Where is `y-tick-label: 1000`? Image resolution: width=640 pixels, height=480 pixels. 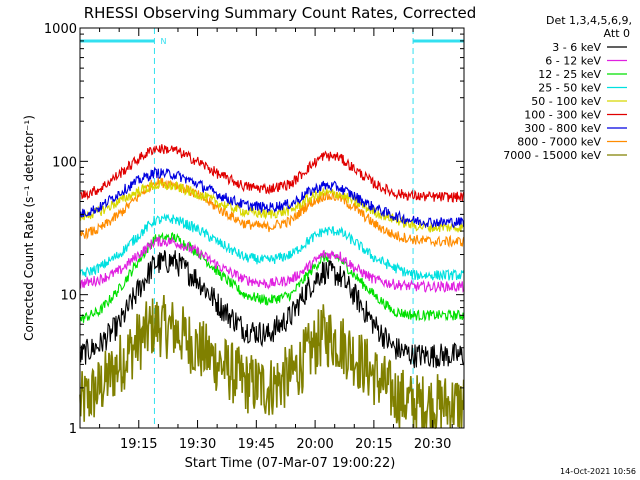 y-tick-label: 1000 is located at coordinates (60, 29).